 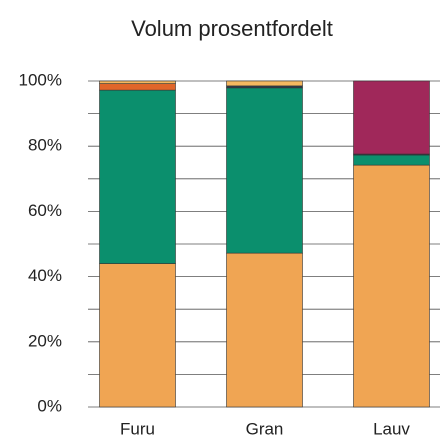 What do you see at coordinates (45, 145) in the screenshot?
I see `y-tick-label: 80%` at bounding box center [45, 145].